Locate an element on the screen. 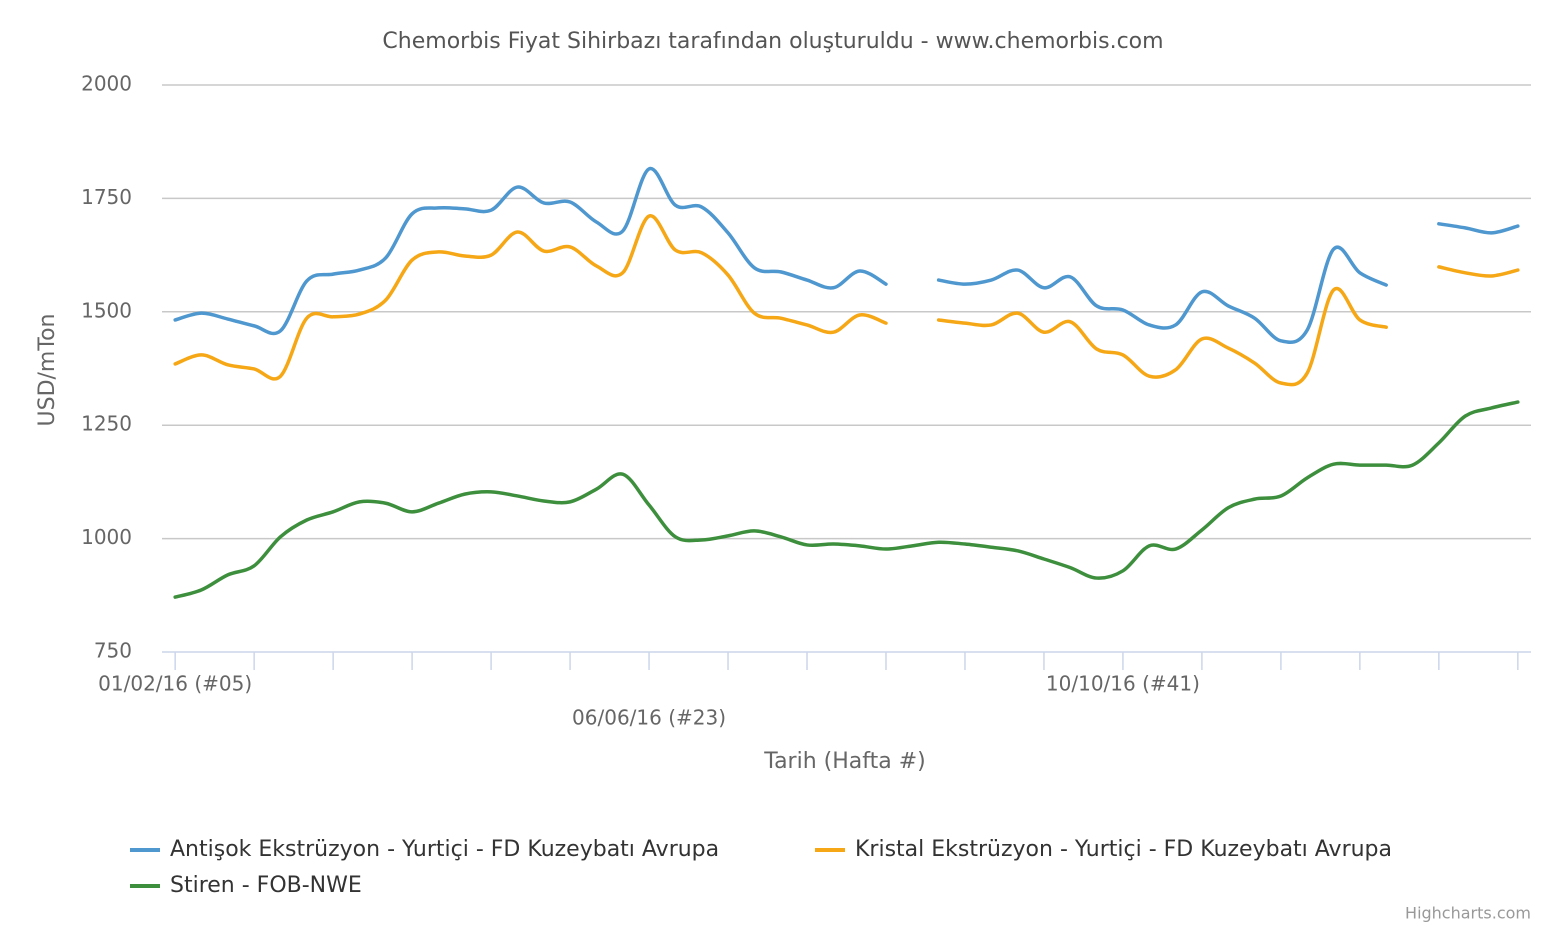  y-tick-label: 1750 is located at coordinates (106, 197).